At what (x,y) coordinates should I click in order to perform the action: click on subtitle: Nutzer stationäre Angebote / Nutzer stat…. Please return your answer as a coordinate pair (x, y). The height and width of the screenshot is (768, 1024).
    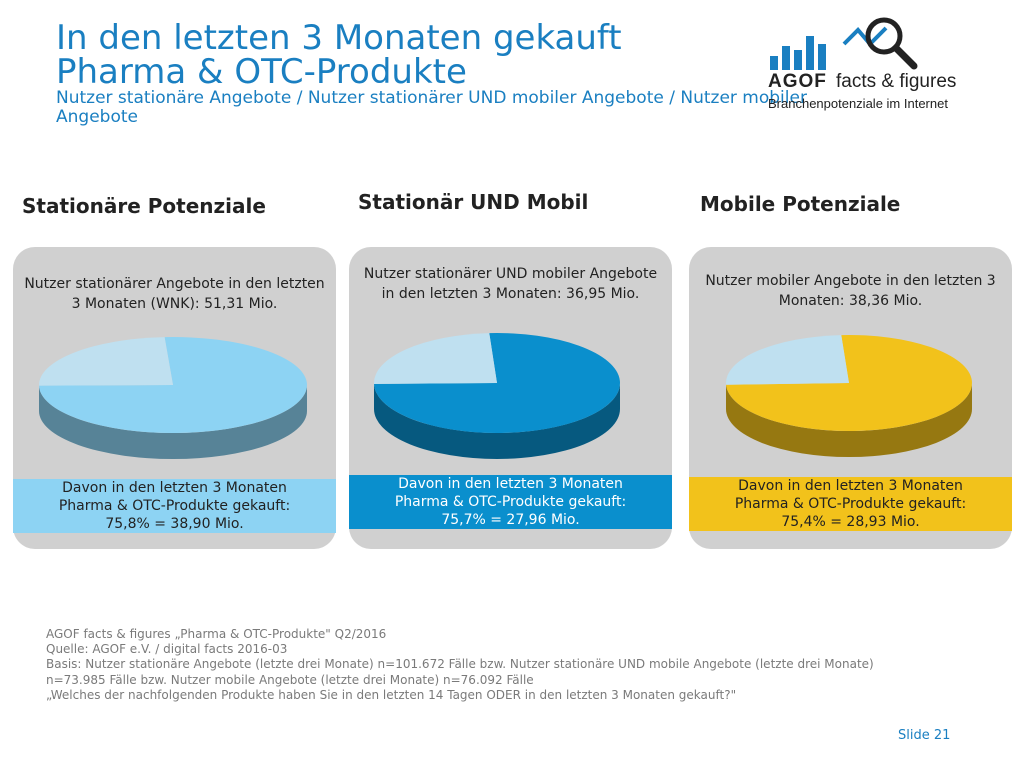
    Looking at the image, I should click on (431, 107).